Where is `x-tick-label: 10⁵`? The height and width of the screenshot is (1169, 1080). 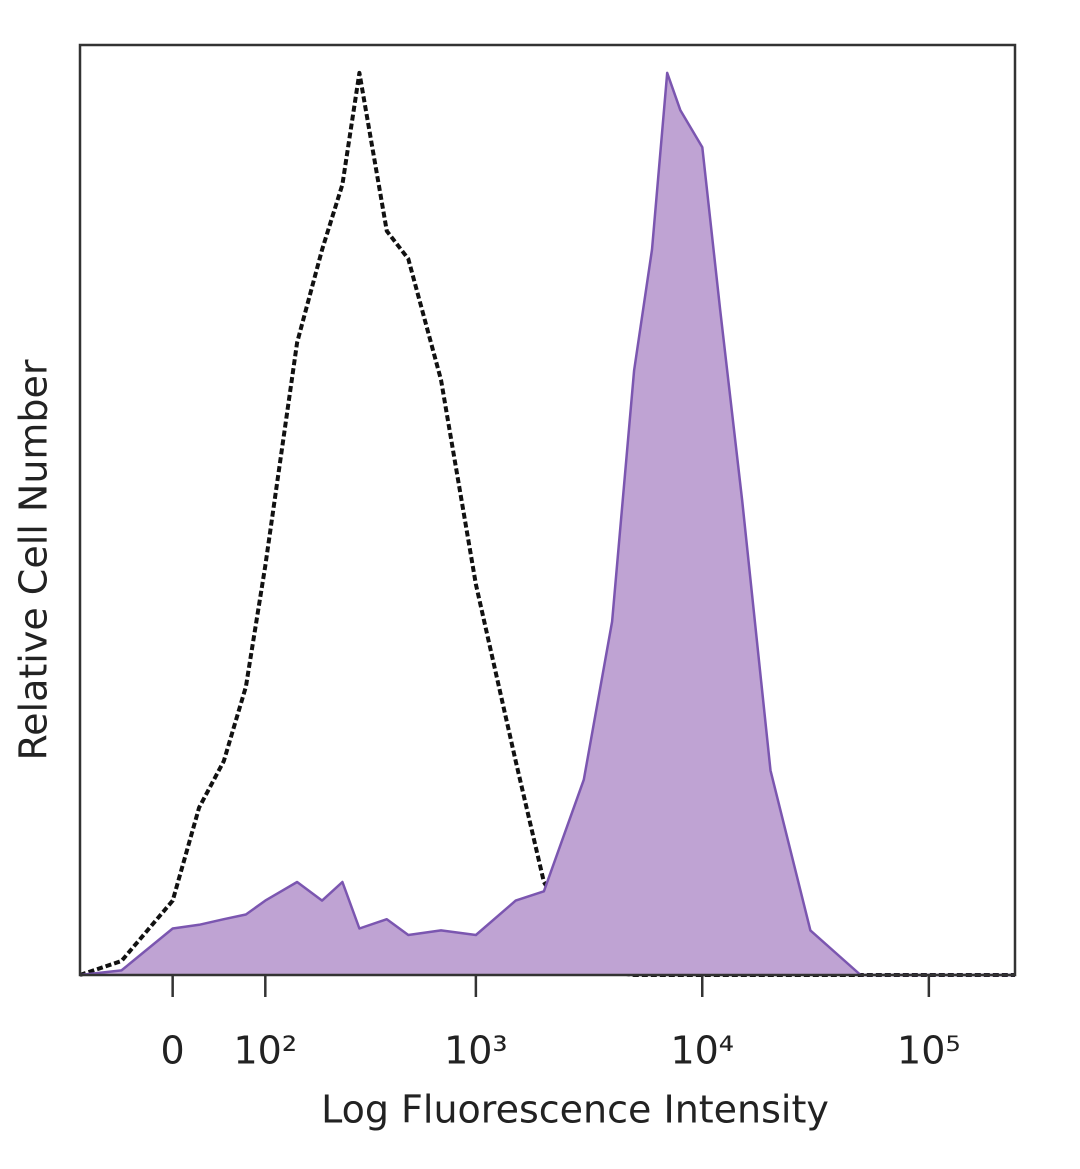
x-tick-label: 10⁵ is located at coordinates (929, 1051).